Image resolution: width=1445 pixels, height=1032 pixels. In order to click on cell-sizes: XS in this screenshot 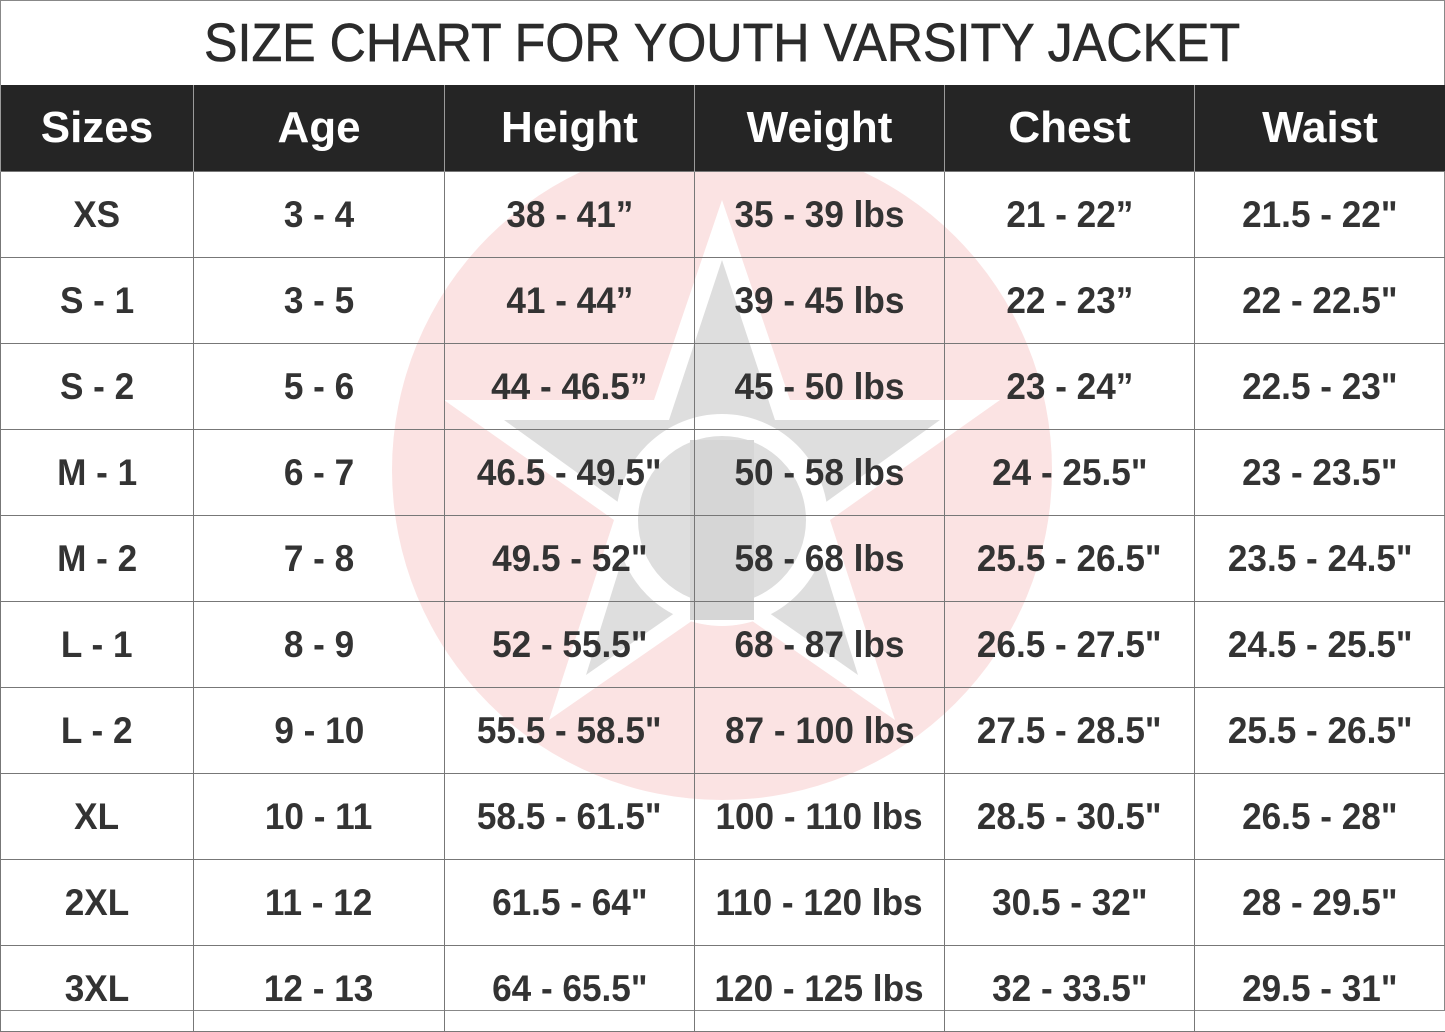, I will do `click(97, 215)`.